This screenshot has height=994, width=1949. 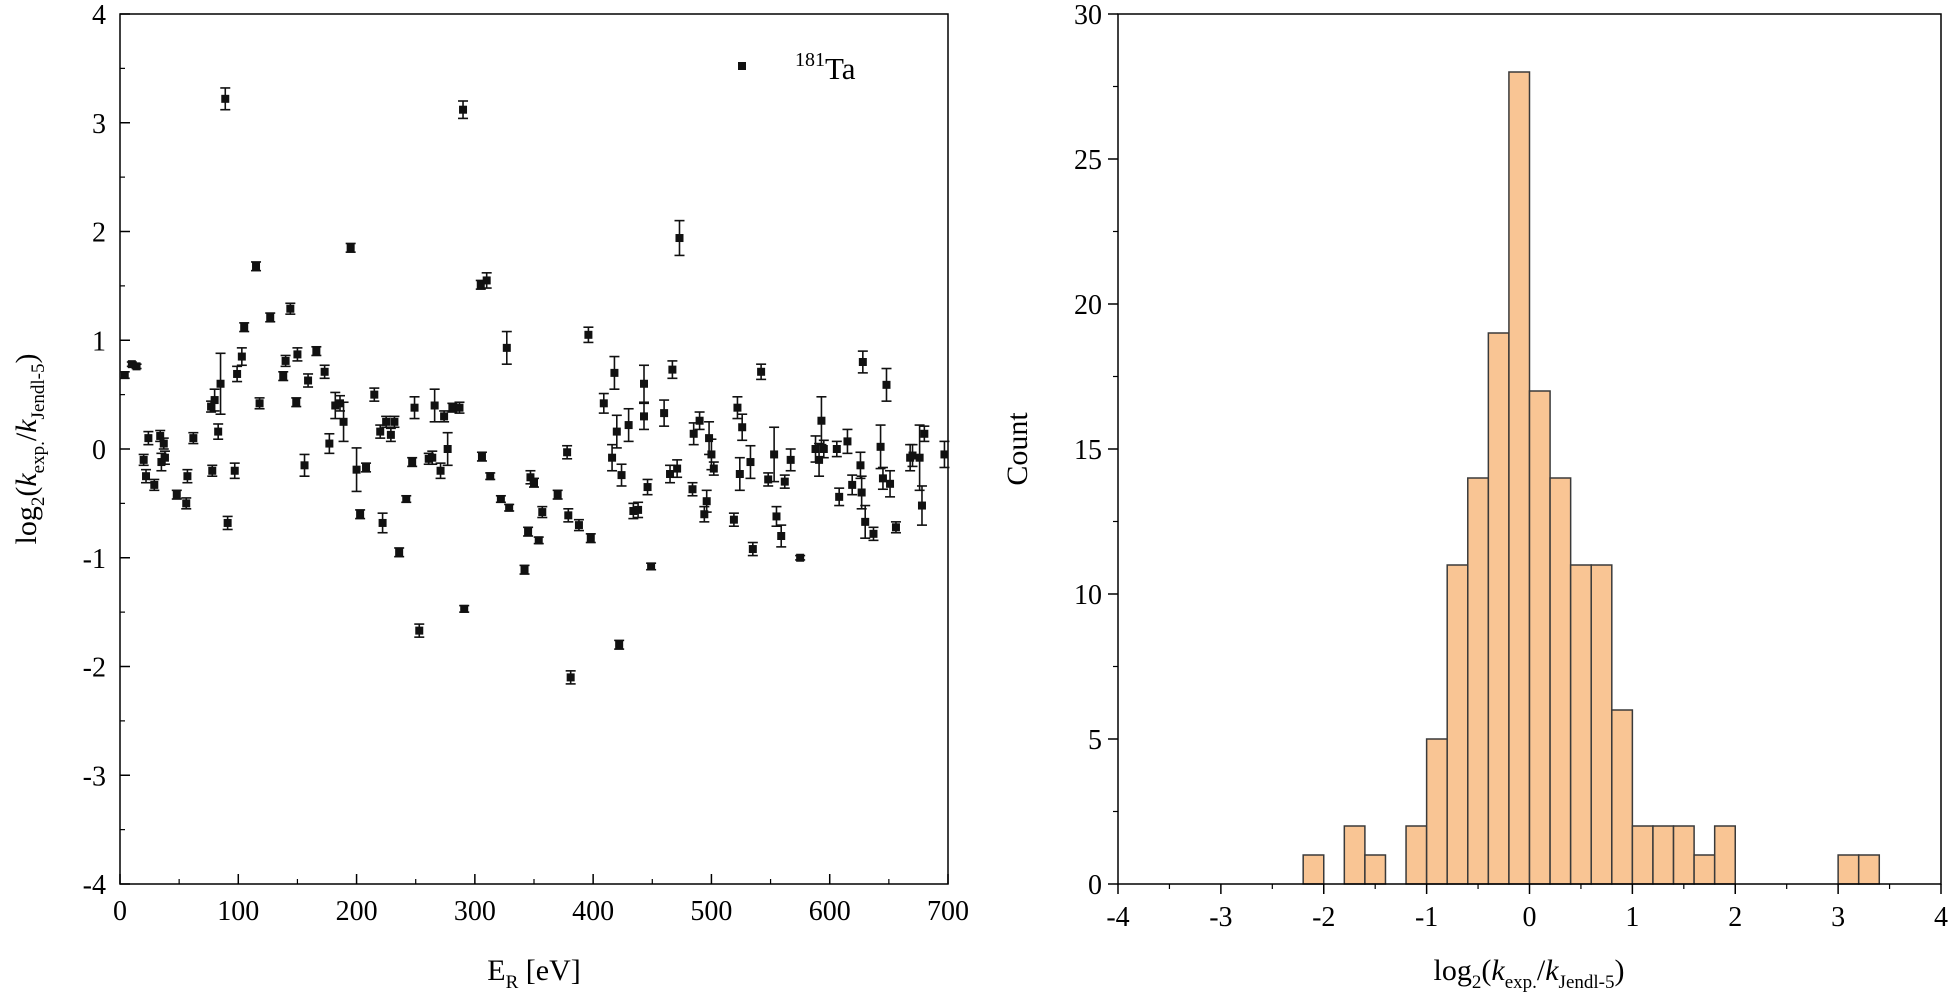 I want to click on y-tick-label: -3, so click(x=94, y=776).